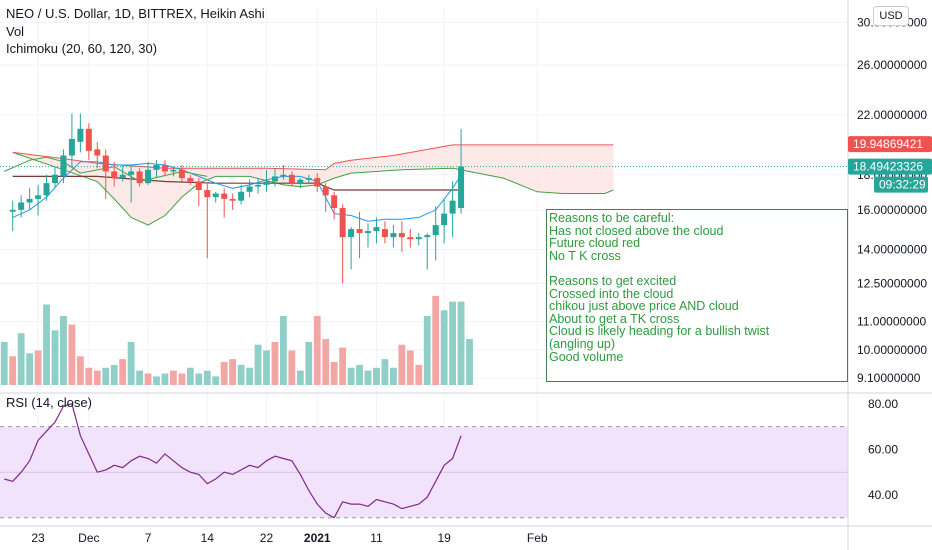 The width and height of the screenshot is (932, 550). I want to click on senkou-span-a, so click(313, 188).